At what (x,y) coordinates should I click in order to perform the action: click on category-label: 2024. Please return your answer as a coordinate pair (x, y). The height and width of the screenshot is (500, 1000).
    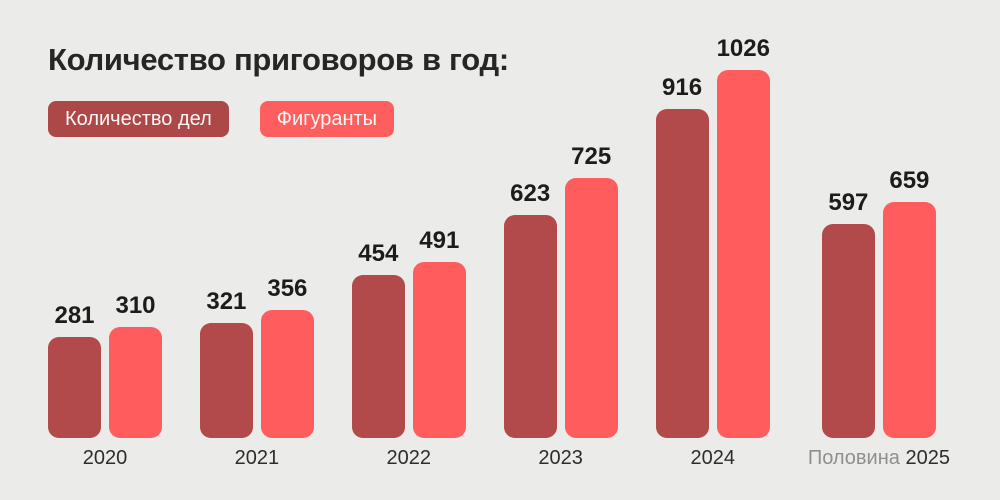
    Looking at the image, I should click on (713, 458).